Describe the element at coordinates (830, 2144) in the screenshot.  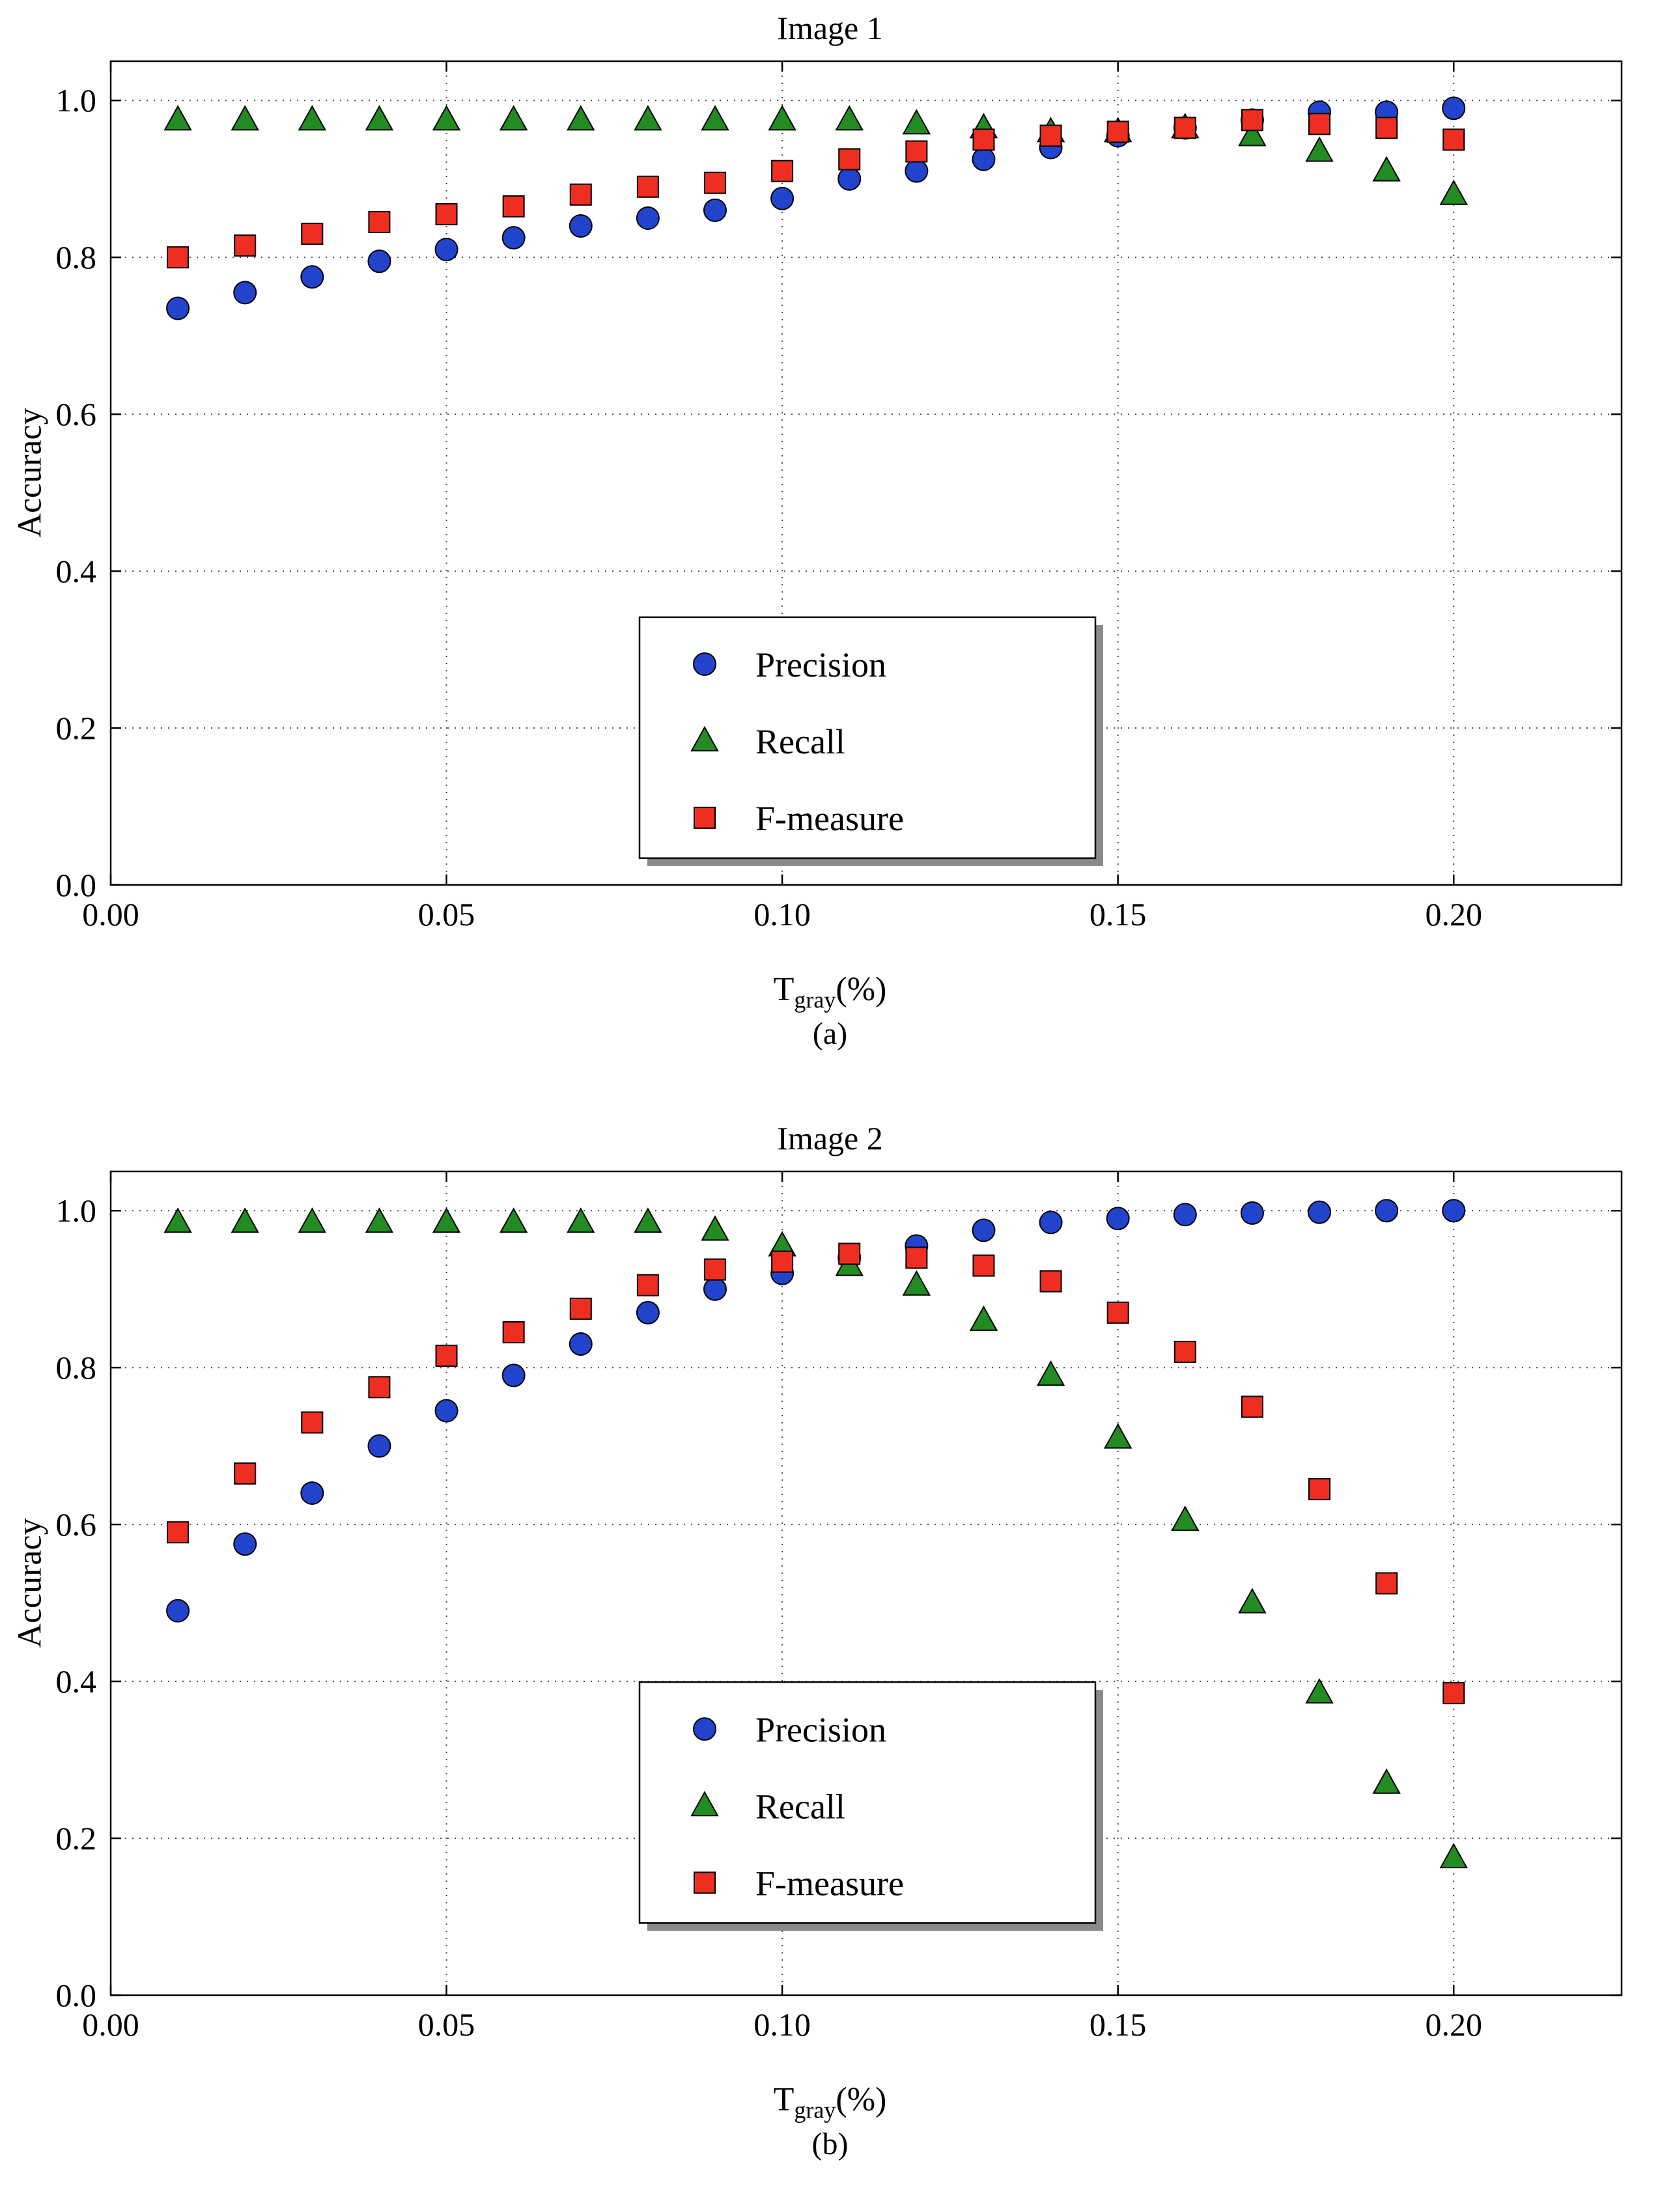
I see `figure-caption: (b)` at that location.